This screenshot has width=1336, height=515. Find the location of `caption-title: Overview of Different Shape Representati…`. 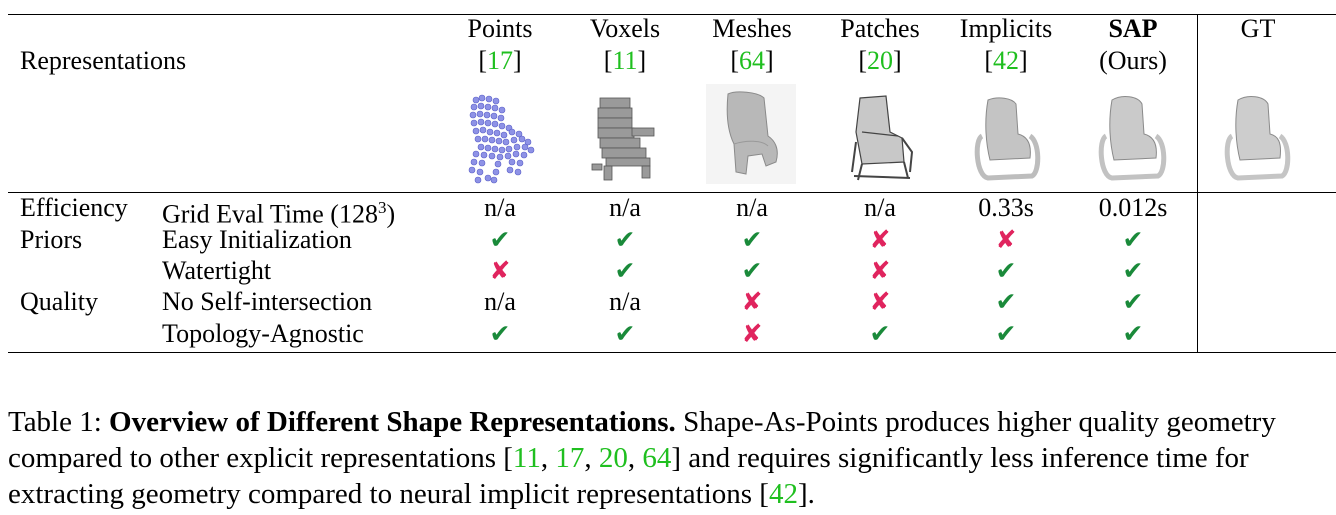

caption-title: Overview of Different Shape Representati… is located at coordinates (392, 422).